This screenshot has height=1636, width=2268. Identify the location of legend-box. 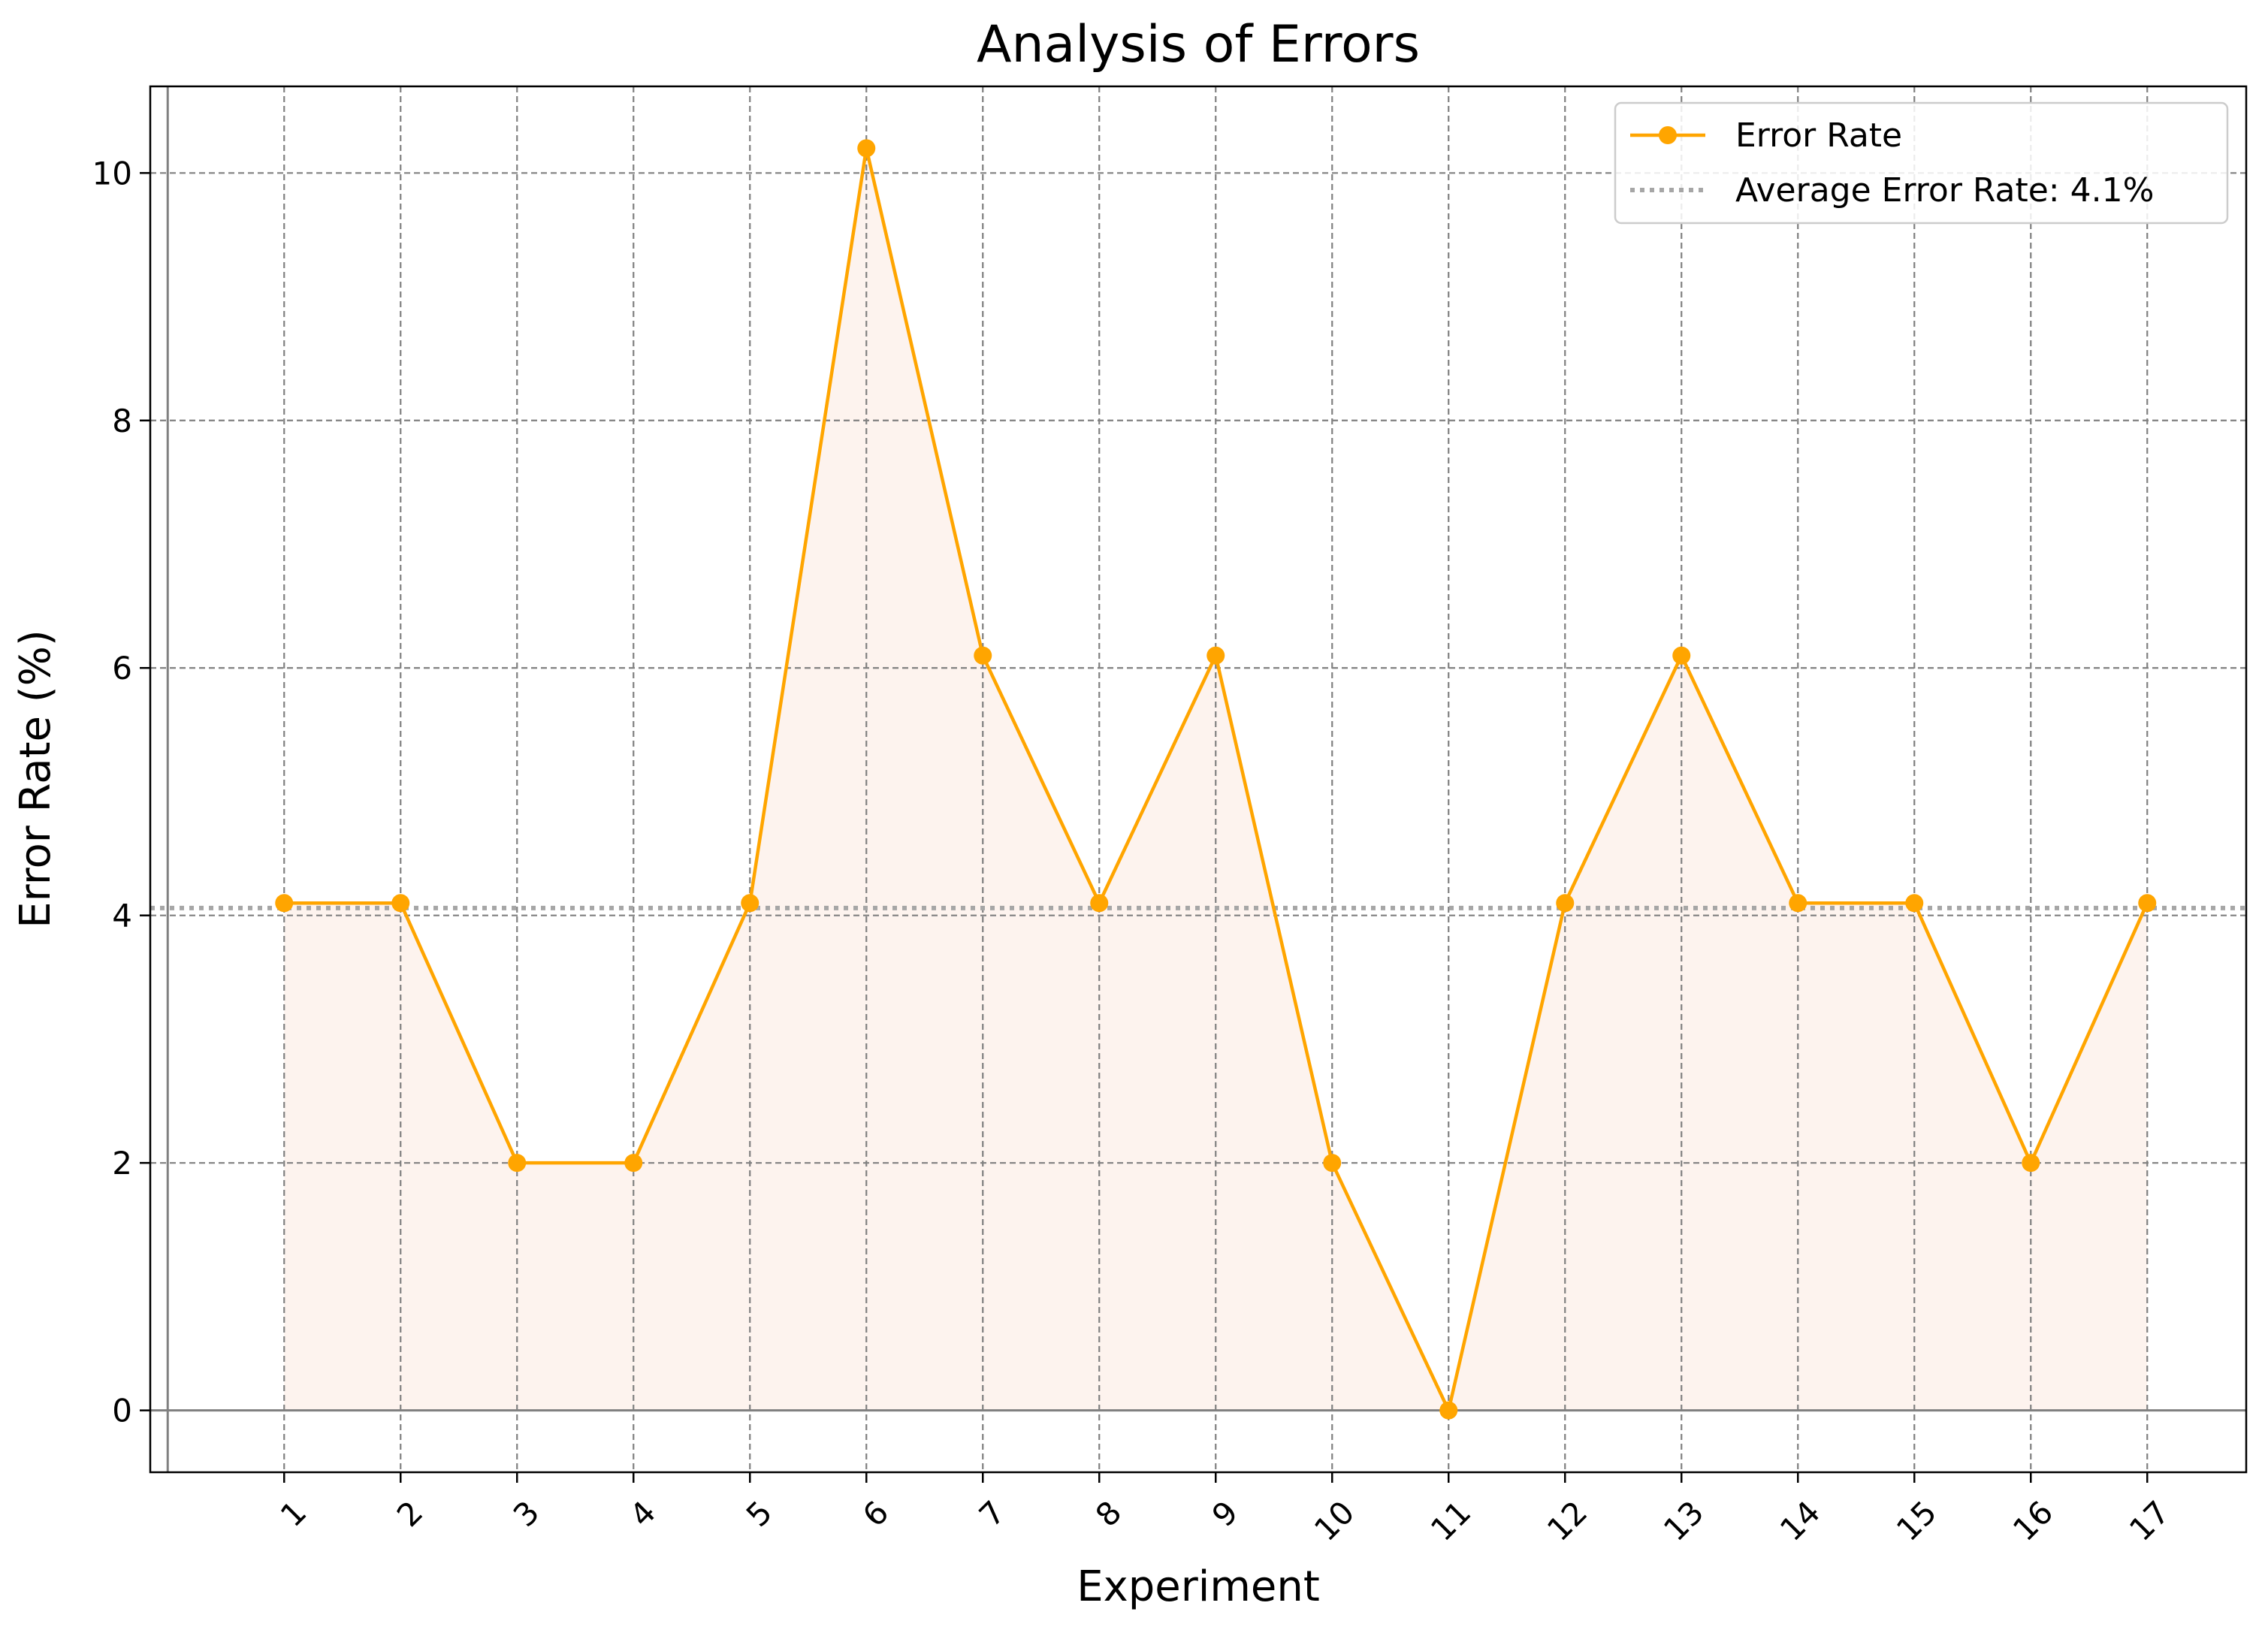
(1922, 163).